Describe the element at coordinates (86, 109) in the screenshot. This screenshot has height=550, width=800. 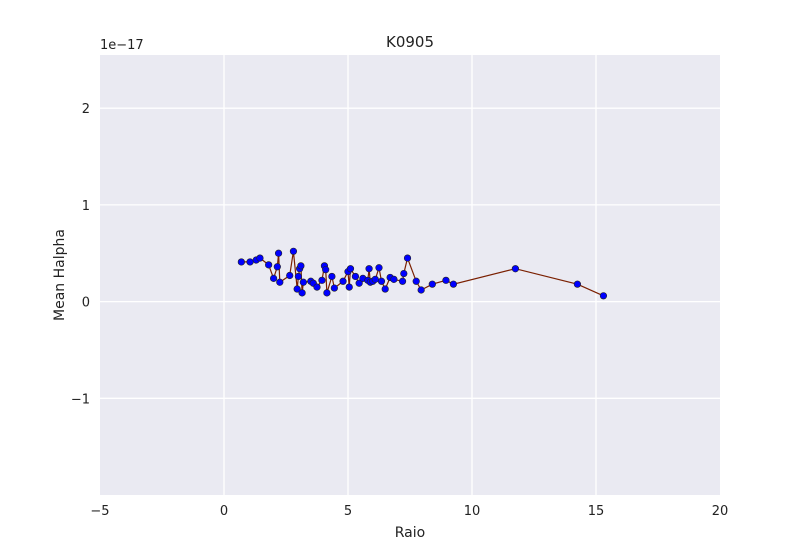
I see `y-tick-label: 2` at that location.